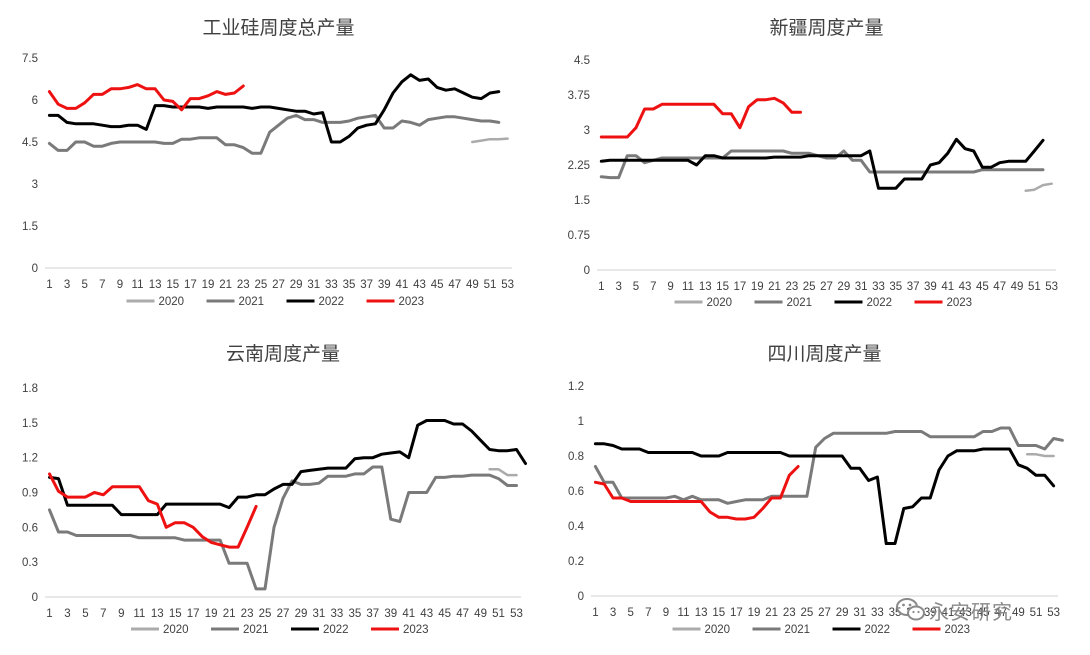 This screenshot has width=1090, height=655. What do you see at coordinates (826, 28) in the screenshot?
I see `chart-title: 新疆周度产量` at bounding box center [826, 28].